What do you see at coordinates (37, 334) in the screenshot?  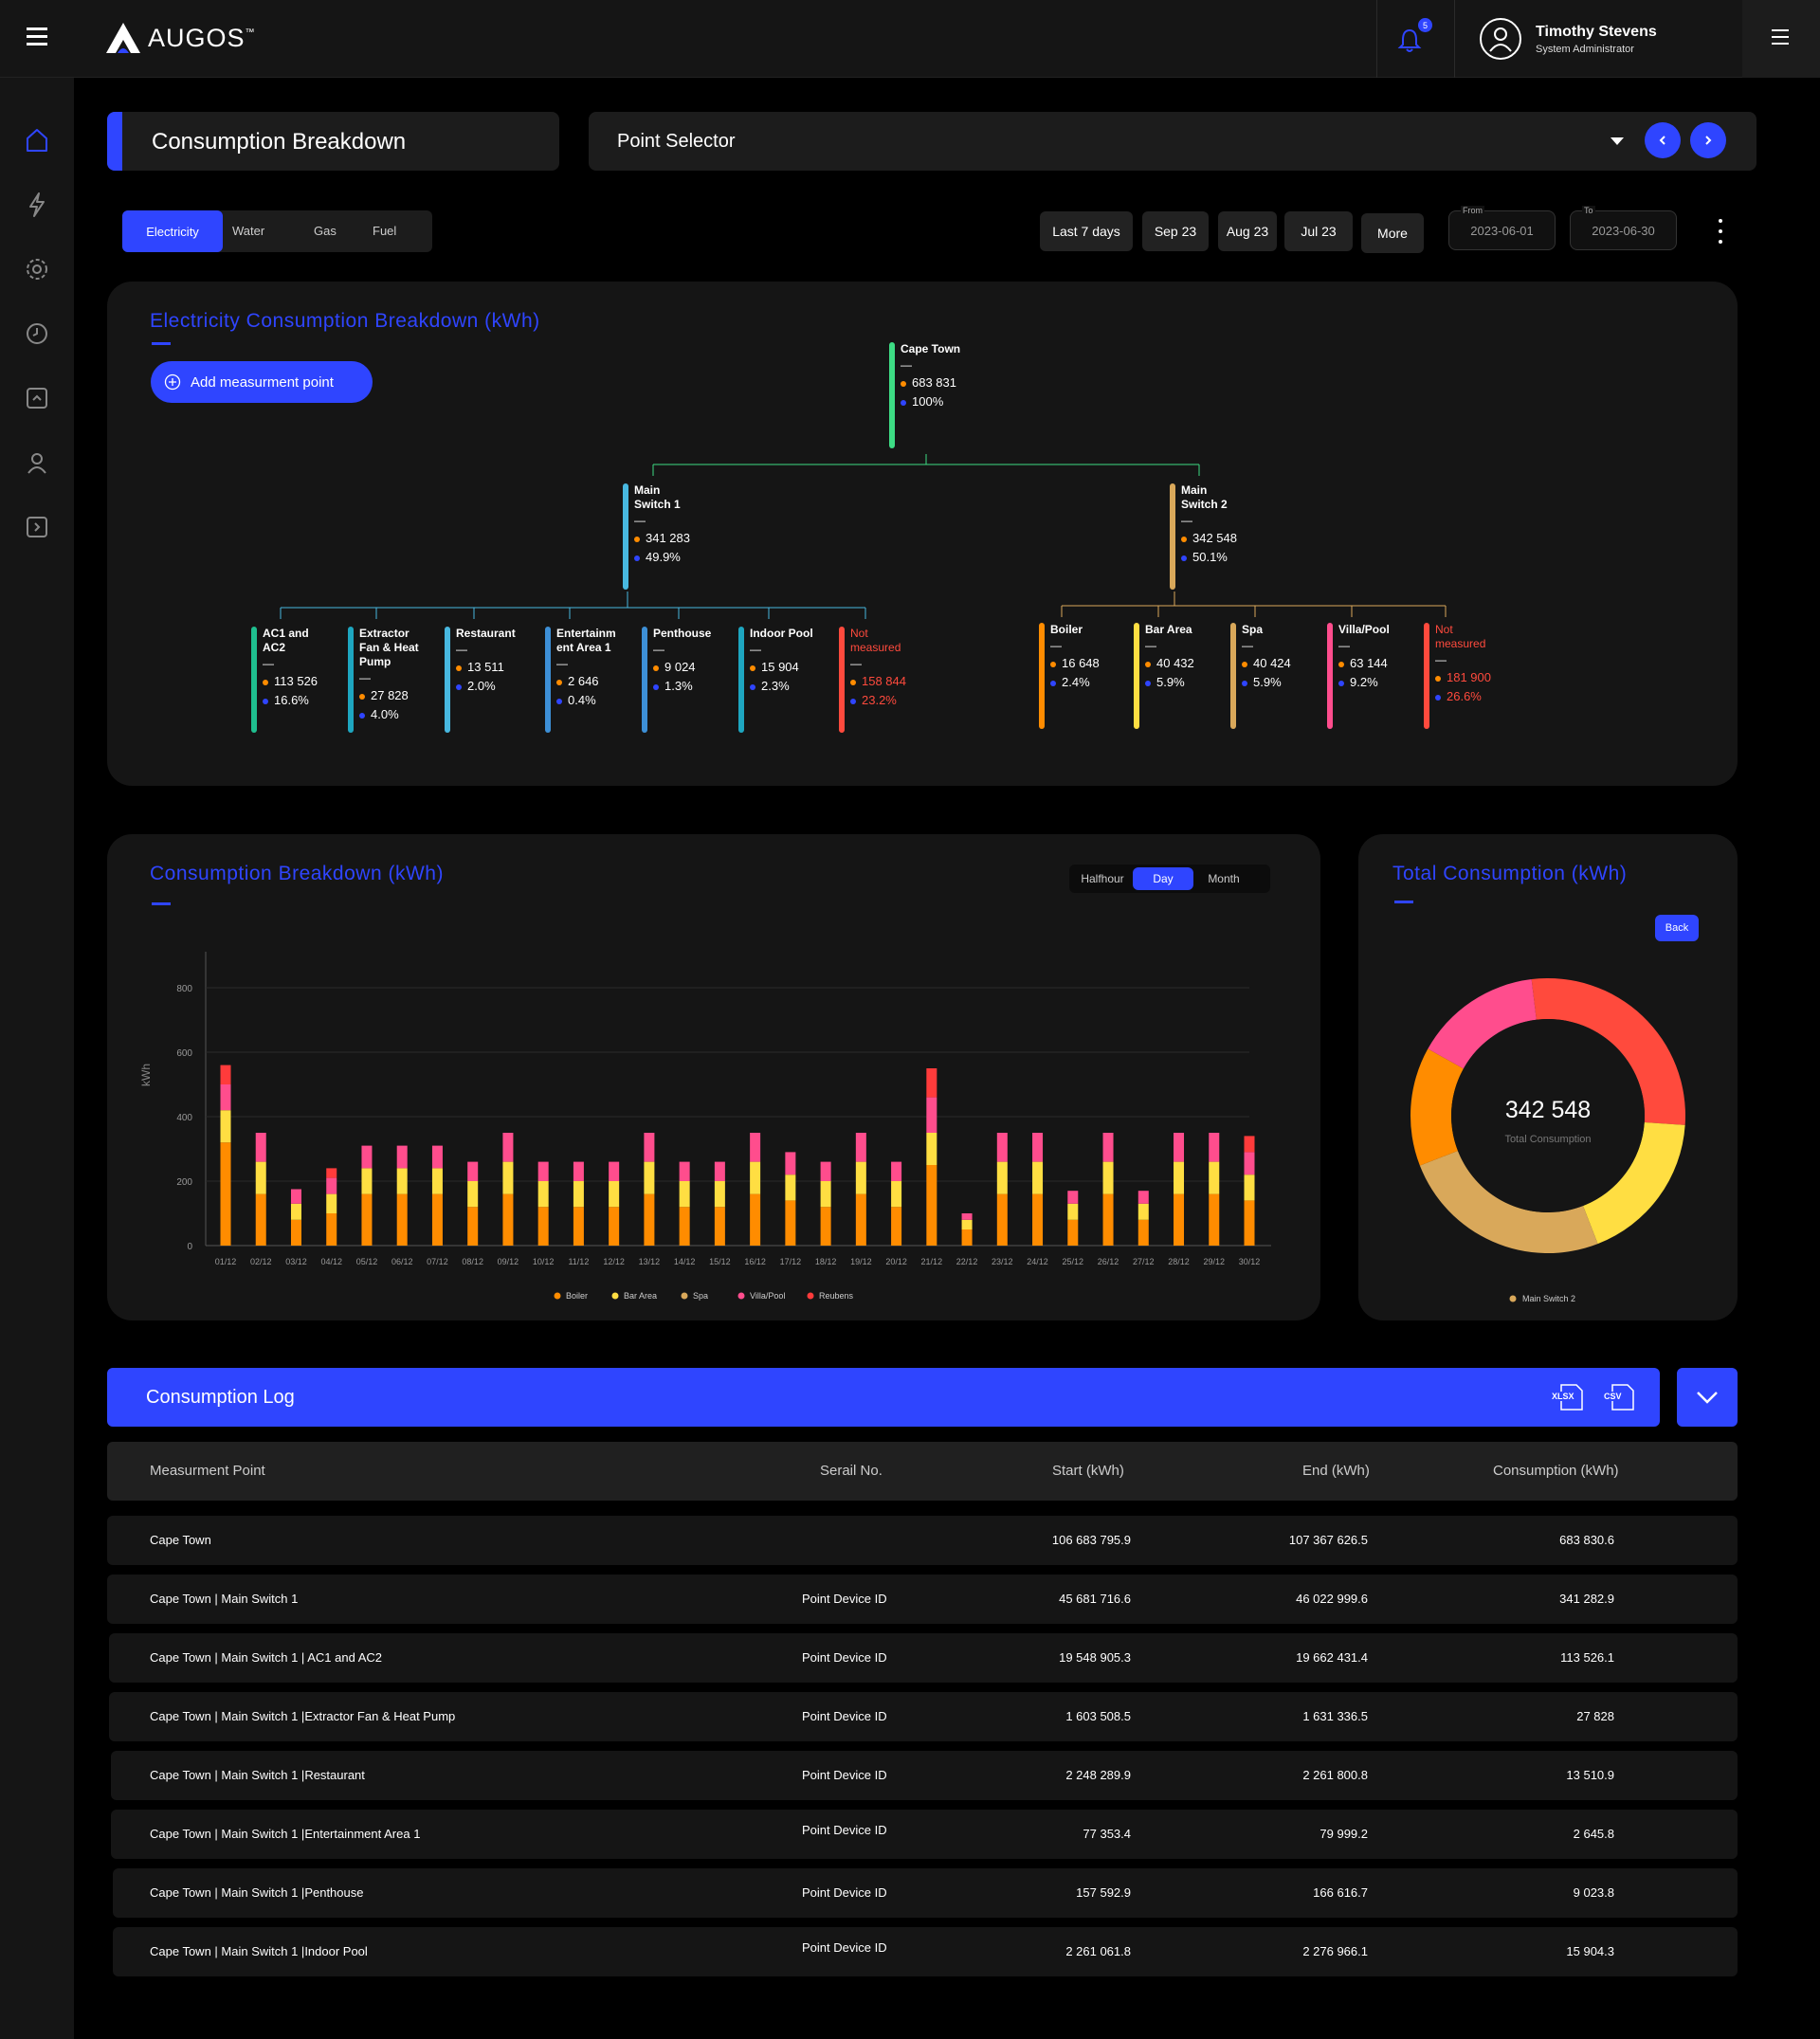 I see `clock-icon` at bounding box center [37, 334].